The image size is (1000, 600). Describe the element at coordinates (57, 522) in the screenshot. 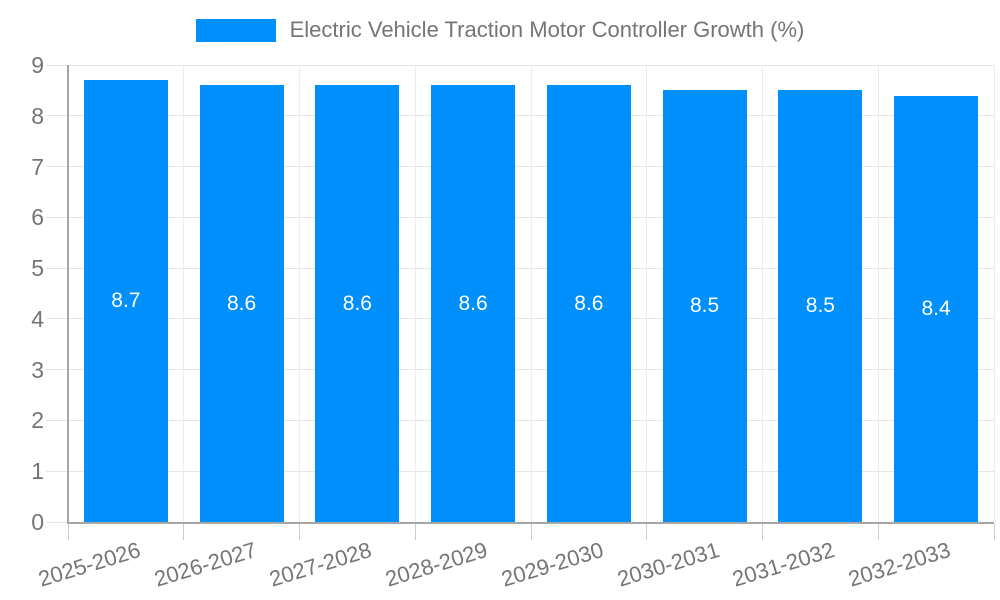

I see `y-tick` at that location.